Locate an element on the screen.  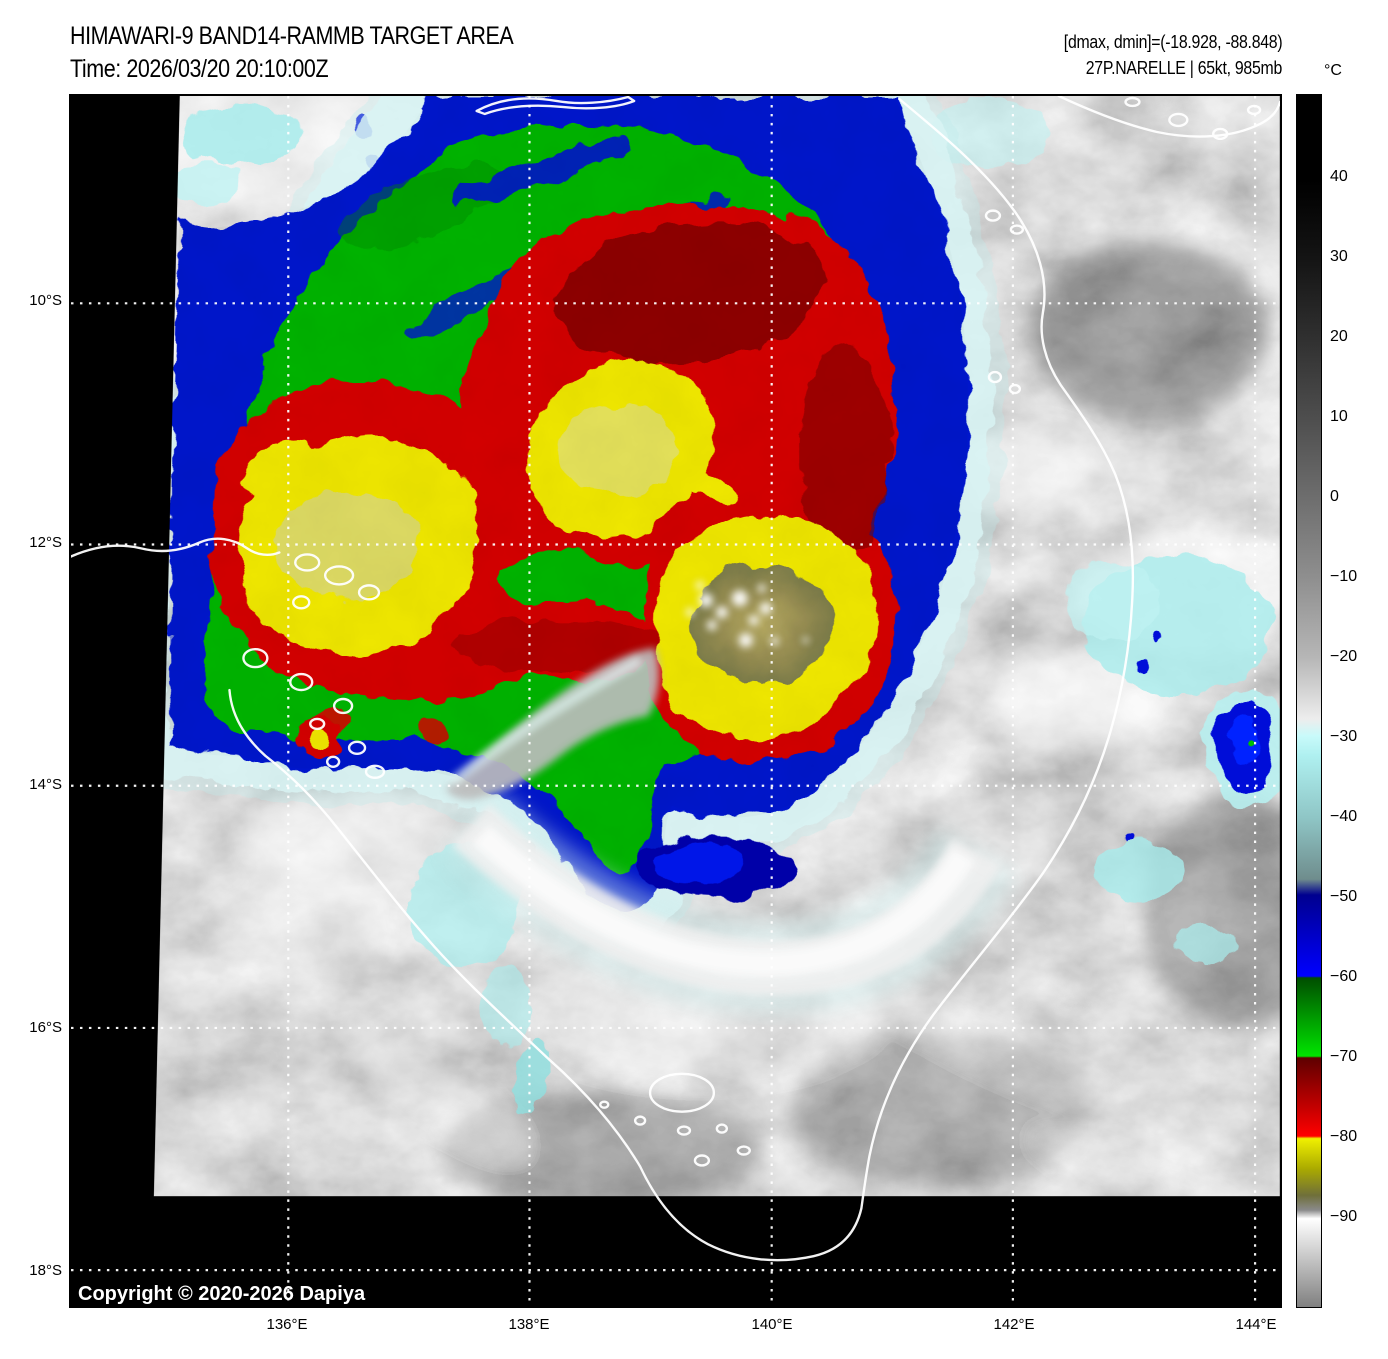
overshooting-tops is located at coordinates (747, 614).